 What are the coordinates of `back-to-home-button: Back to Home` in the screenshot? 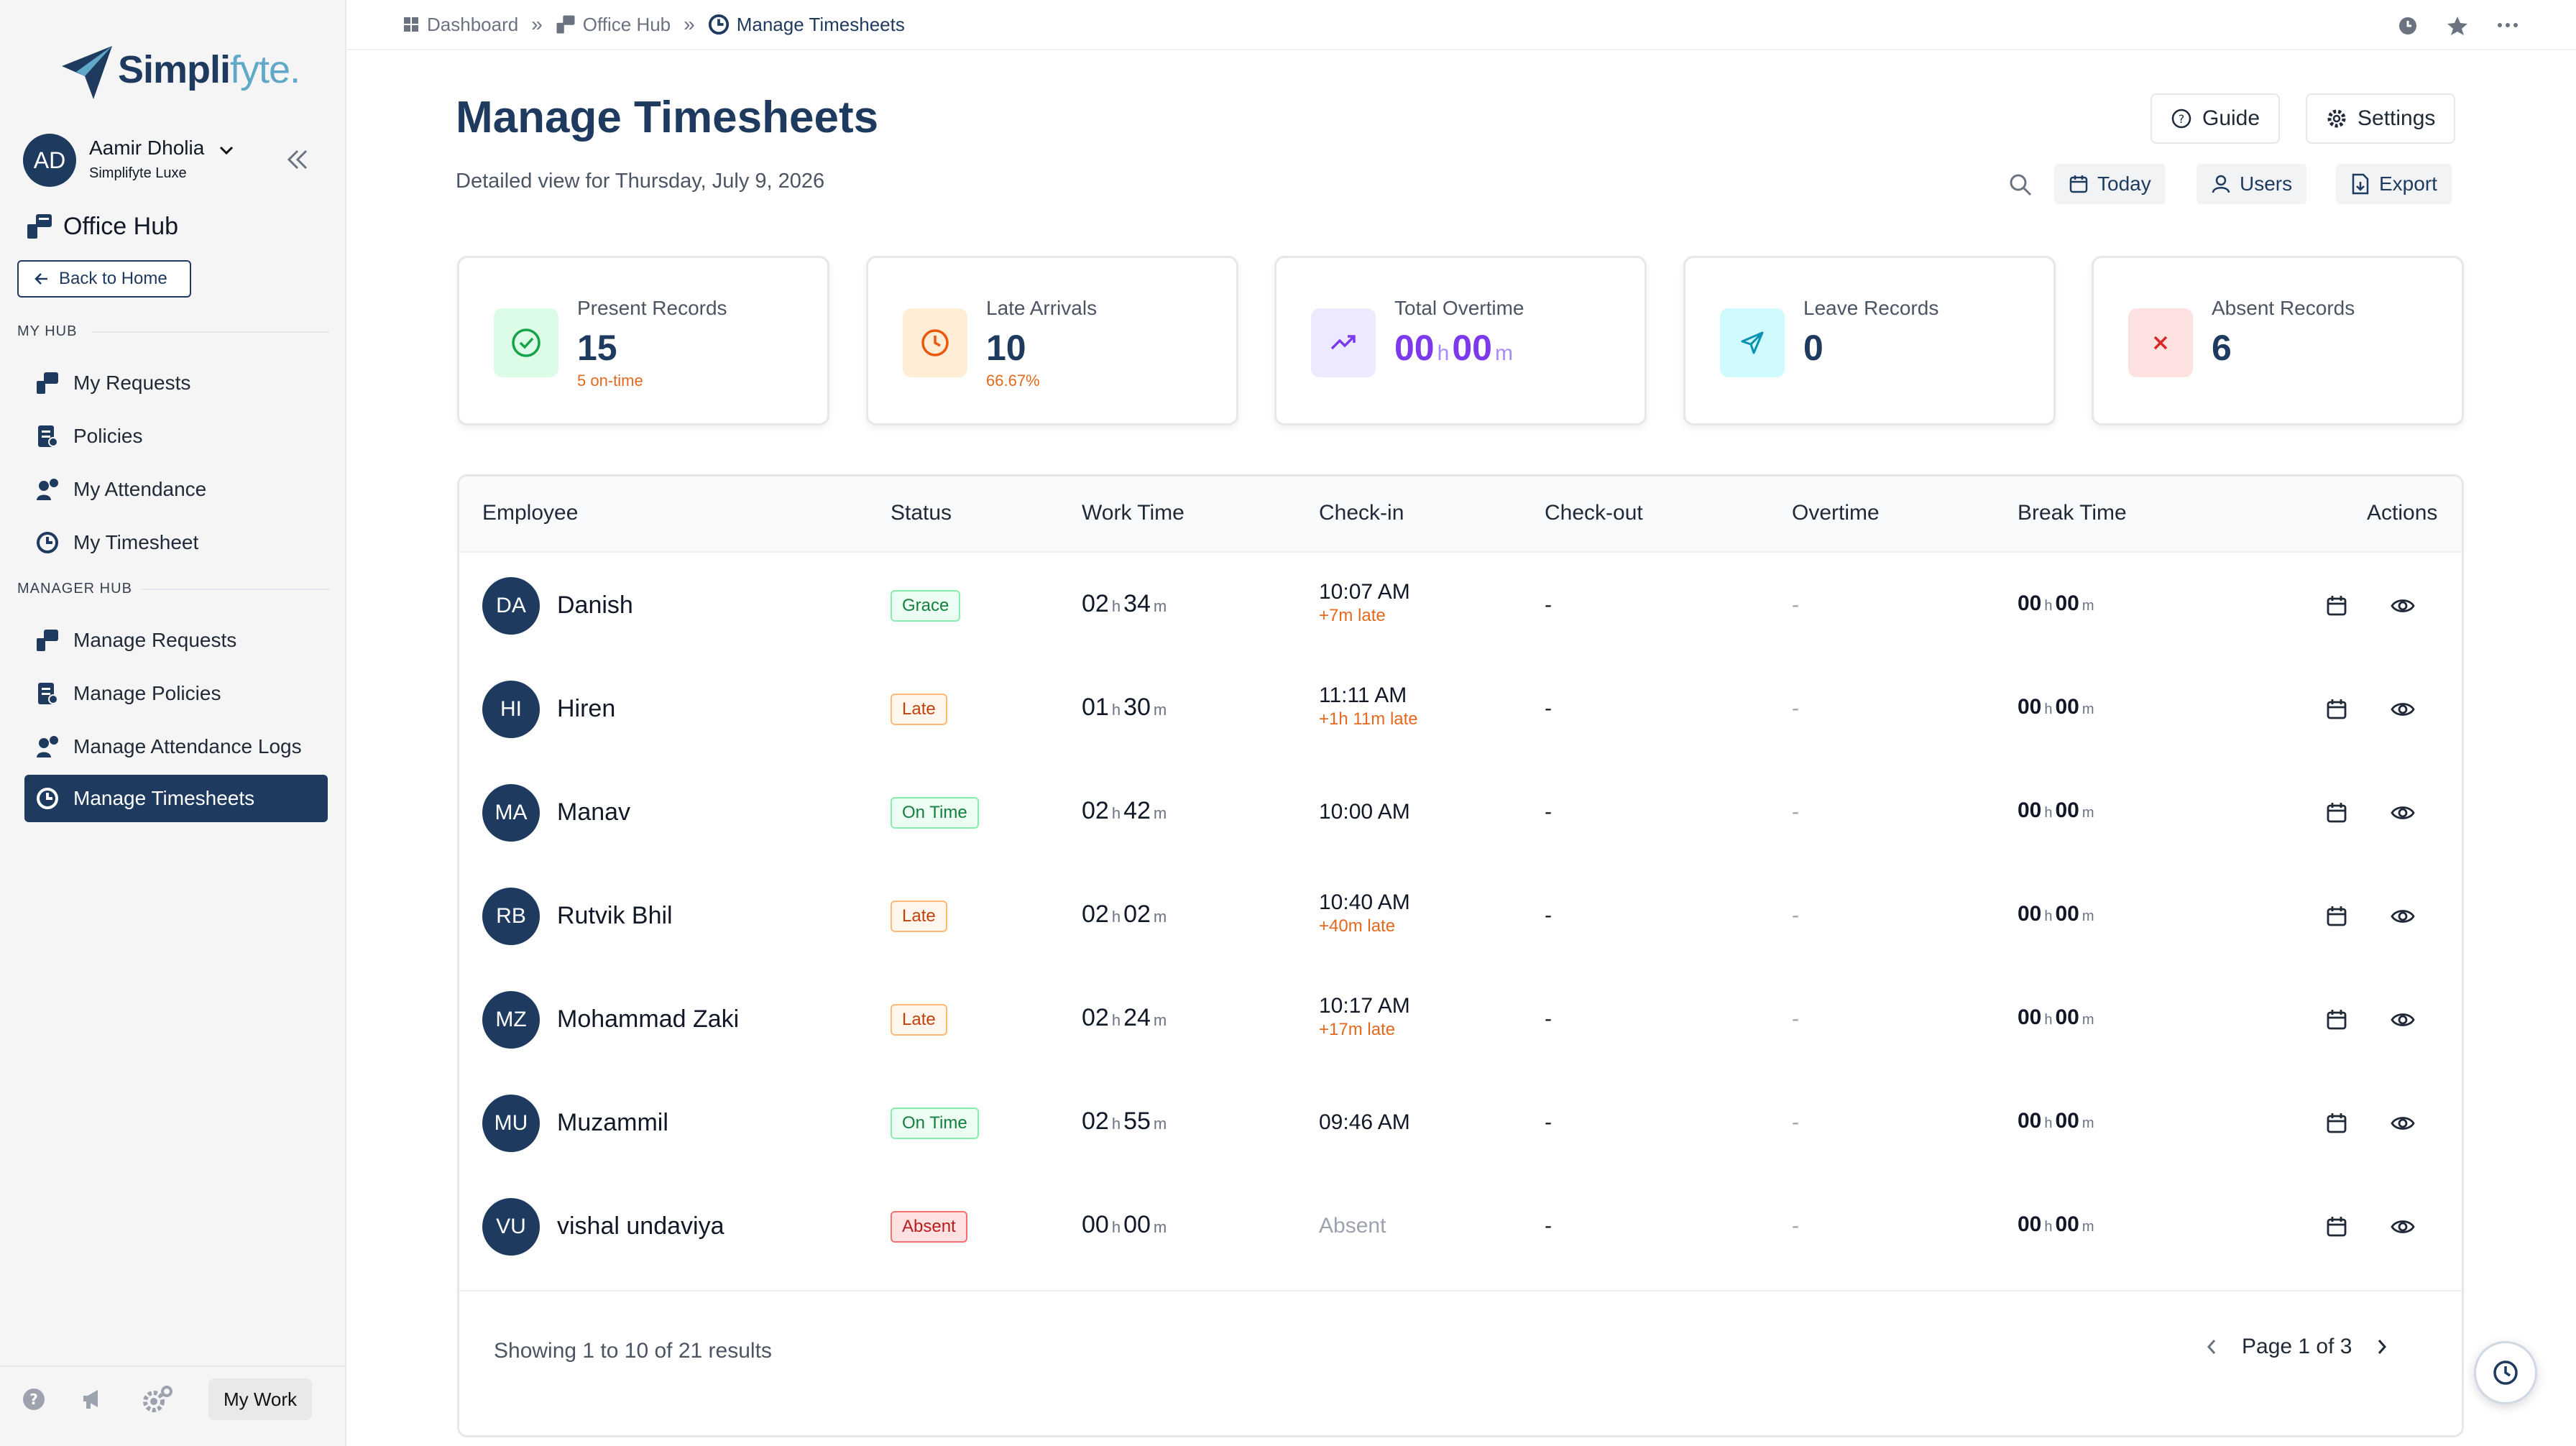 It's located at (104, 279).